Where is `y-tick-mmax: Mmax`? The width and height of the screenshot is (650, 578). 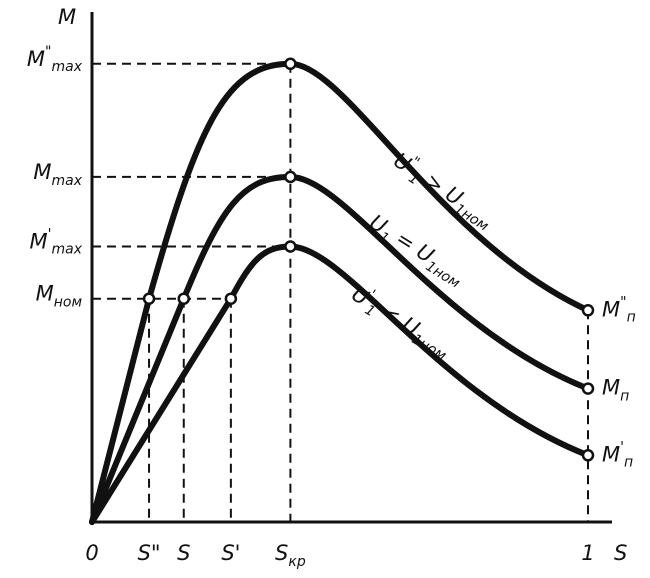
y-tick-mmax: Mmax is located at coordinates (57, 174).